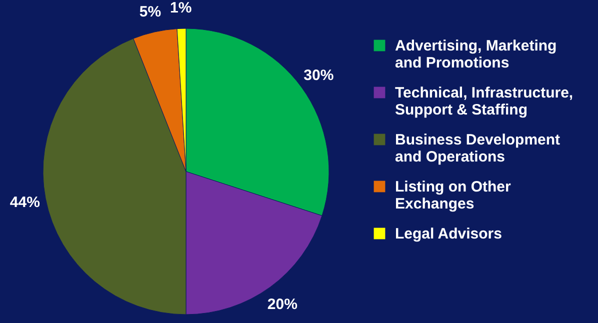 This screenshot has width=598, height=323. Describe the element at coordinates (319, 75) in the screenshot. I see `data-label: 30%` at that location.